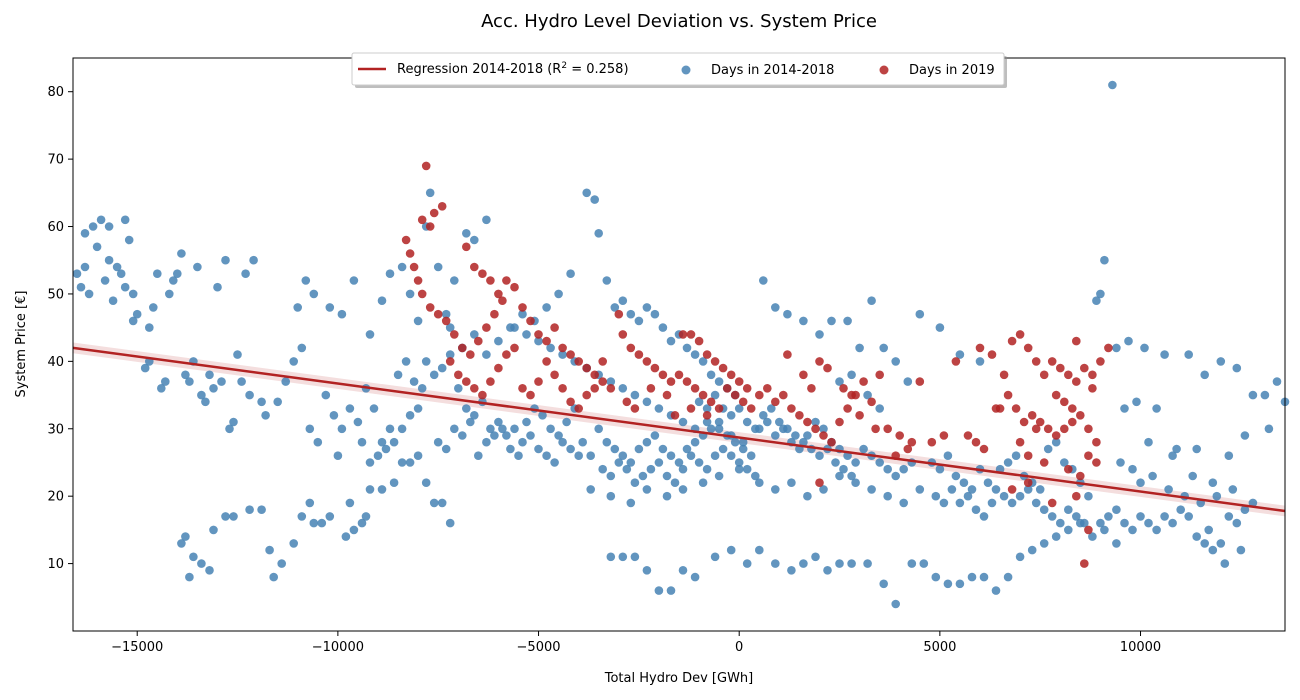 This screenshot has width=1300, height=700. Describe the element at coordinates (55, 429) in the screenshot. I see `y-tick-label: 30` at that location.